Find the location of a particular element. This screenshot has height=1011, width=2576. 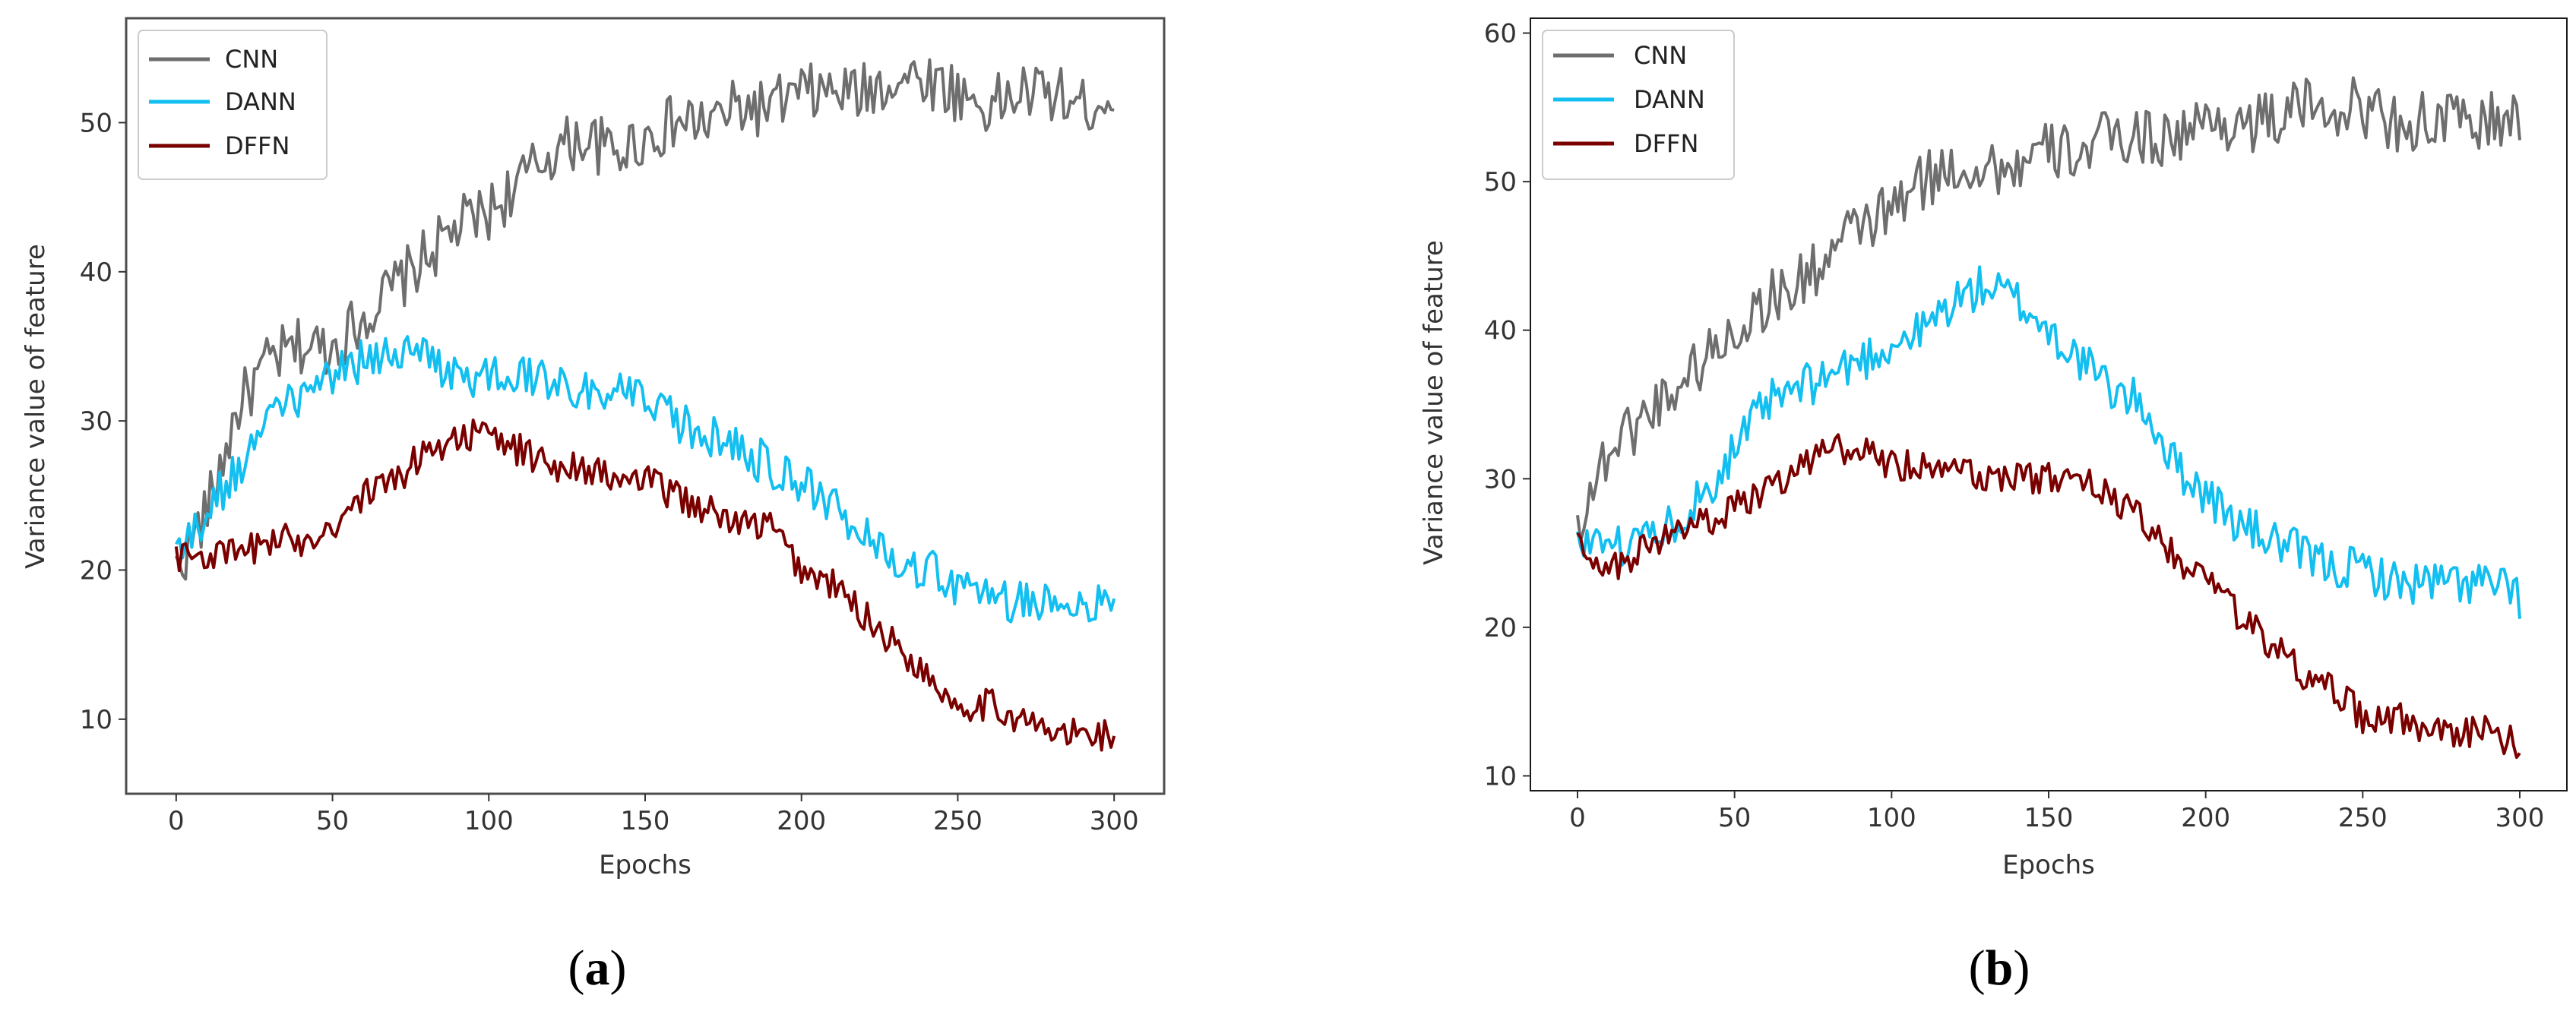

x-tick-label-b: 150 is located at coordinates (2049, 818).